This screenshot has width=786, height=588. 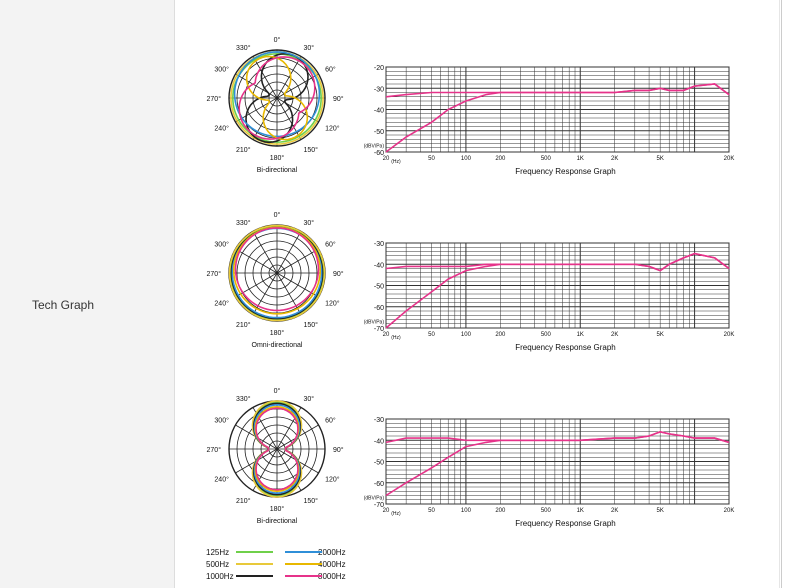 I want to click on table-border-inner, so click(x=779, y=294).